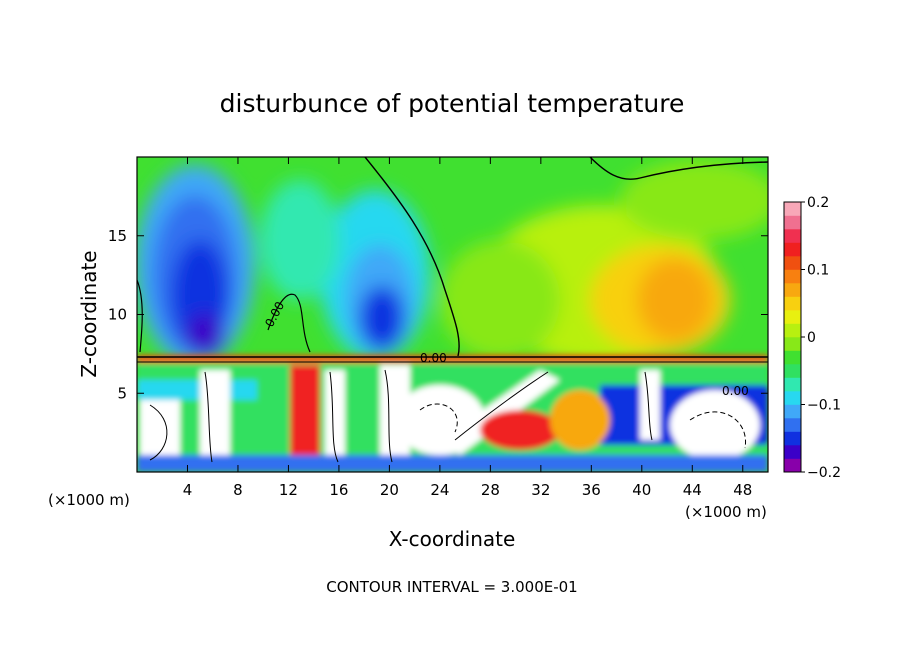  What do you see at coordinates (821, 338) in the screenshot?
I see `colorbar-ticks: 0.2 0.1 0 −0.1 −0.2` at bounding box center [821, 338].